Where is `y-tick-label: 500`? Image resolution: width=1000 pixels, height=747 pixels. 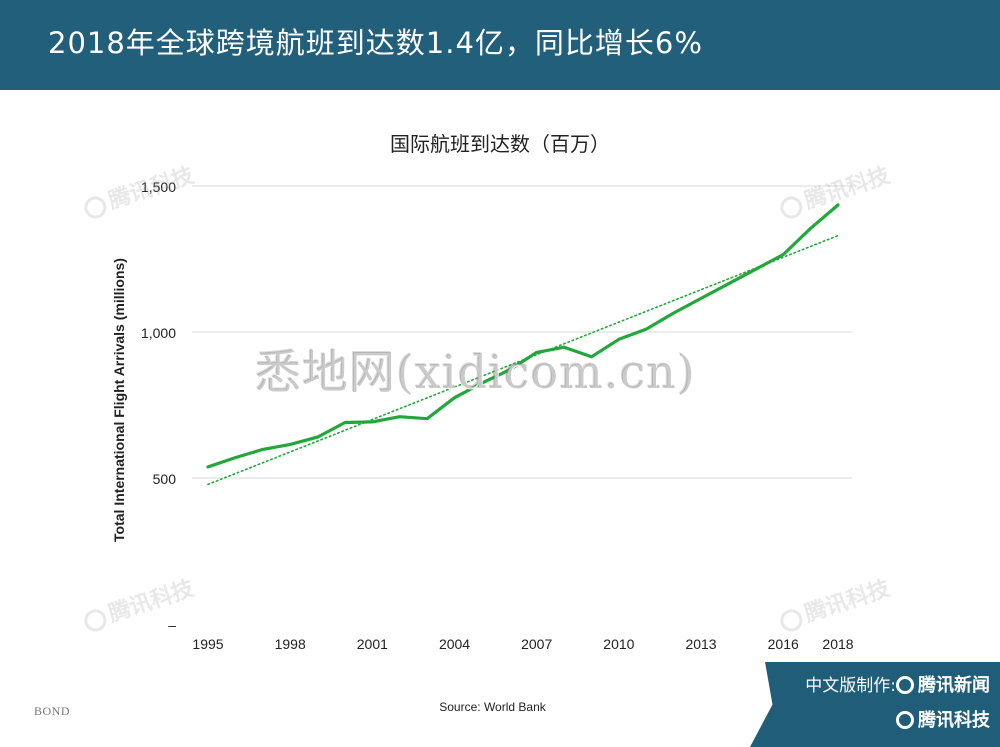
y-tick-label: 500 is located at coordinates (165, 479).